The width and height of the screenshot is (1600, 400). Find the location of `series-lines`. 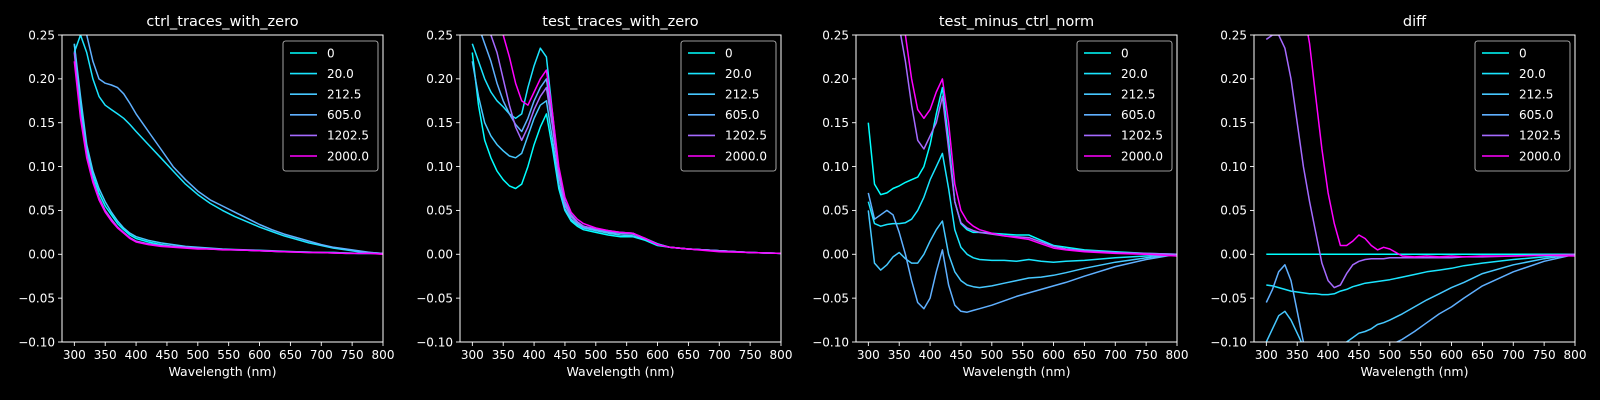

series-lines is located at coordinates (228, 145).